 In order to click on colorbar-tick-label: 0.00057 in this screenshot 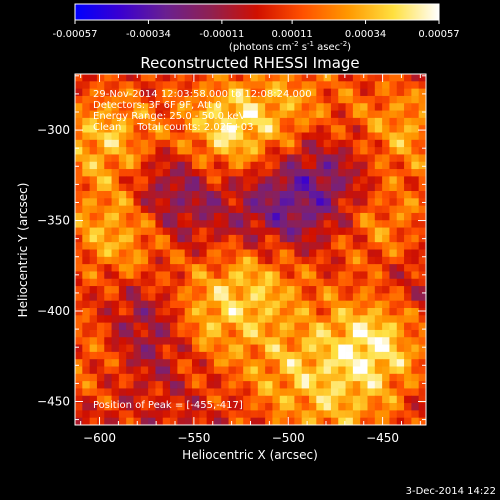, I will do `click(438, 34)`.